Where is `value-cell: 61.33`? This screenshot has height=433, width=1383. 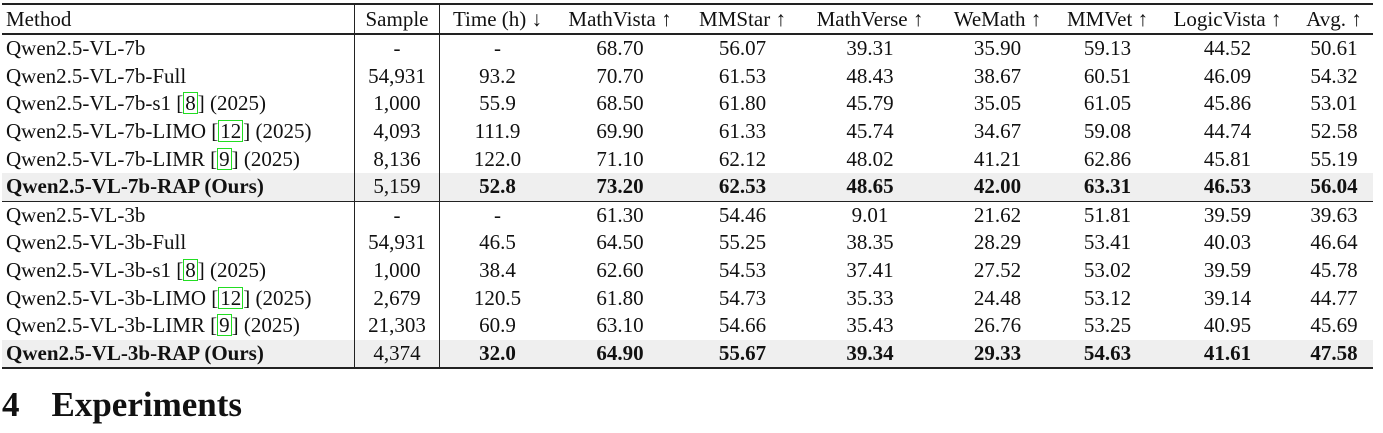
value-cell: 61.33 is located at coordinates (742, 131).